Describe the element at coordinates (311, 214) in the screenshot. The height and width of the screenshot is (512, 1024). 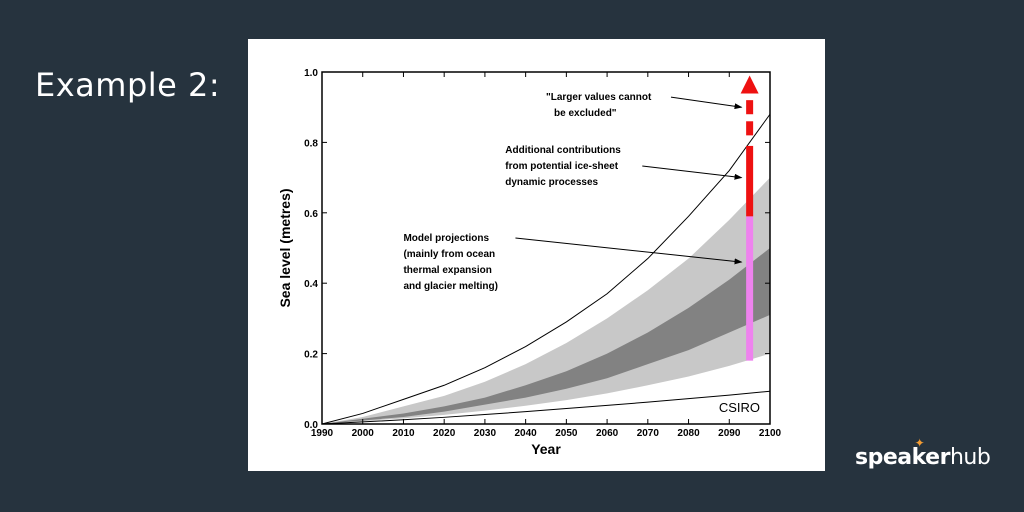
I see `y-tick-label: 0.6` at that location.